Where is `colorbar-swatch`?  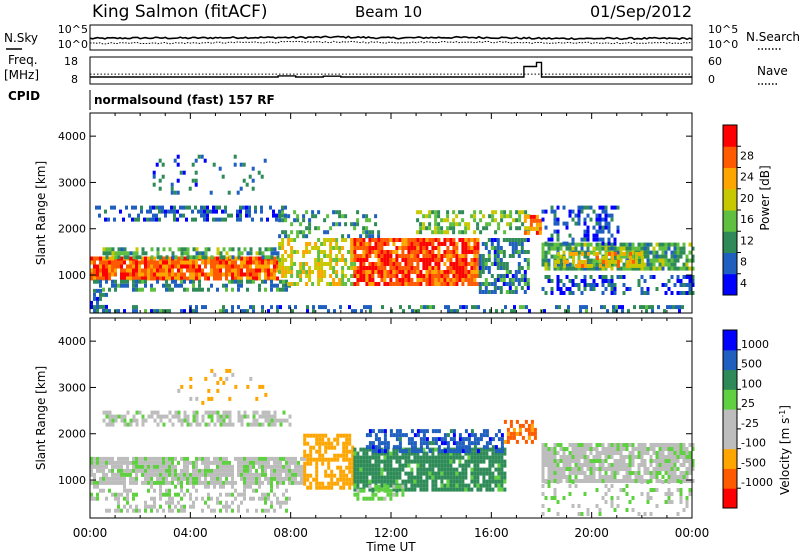
colorbar-swatch is located at coordinates (730, 478).